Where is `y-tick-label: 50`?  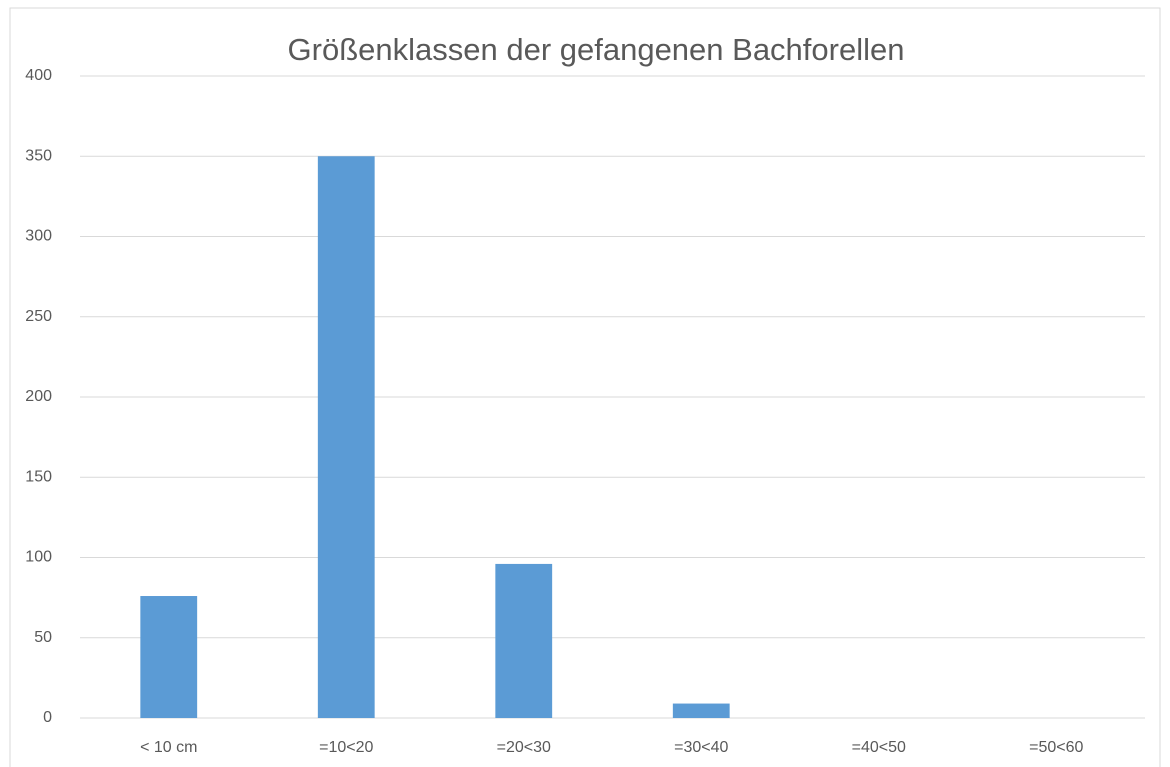 y-tick-label: 50 is located at coordinates (43, 637).